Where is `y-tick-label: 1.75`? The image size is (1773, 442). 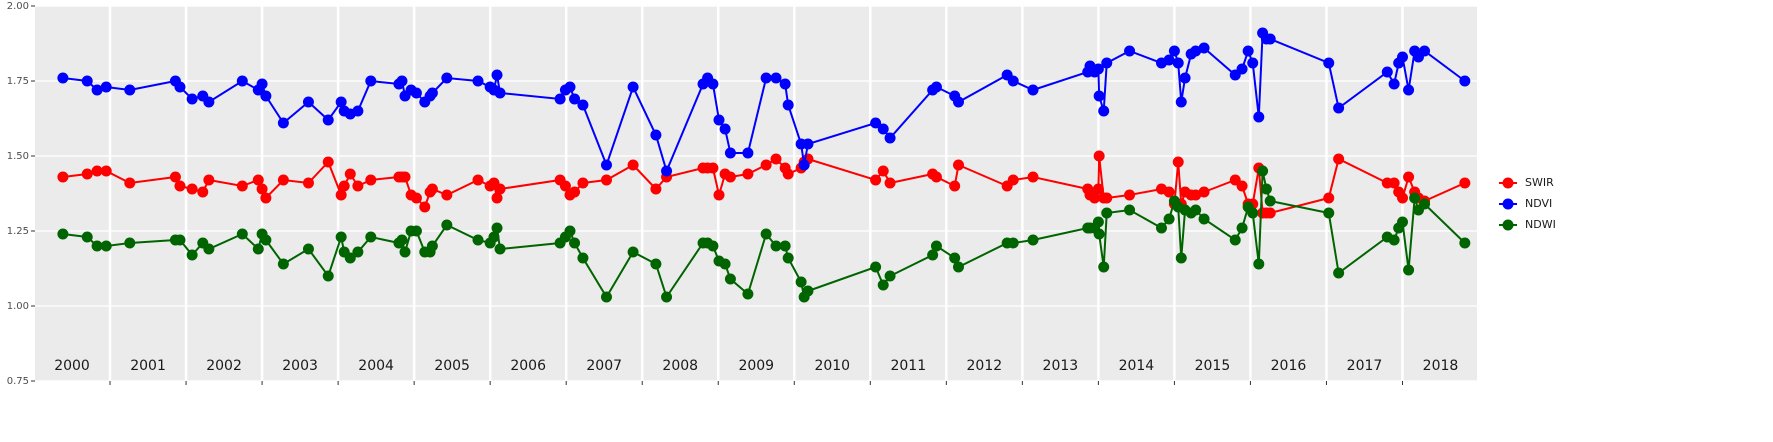 y-tick-label: 1.75 is located at coordinates (18, 81).